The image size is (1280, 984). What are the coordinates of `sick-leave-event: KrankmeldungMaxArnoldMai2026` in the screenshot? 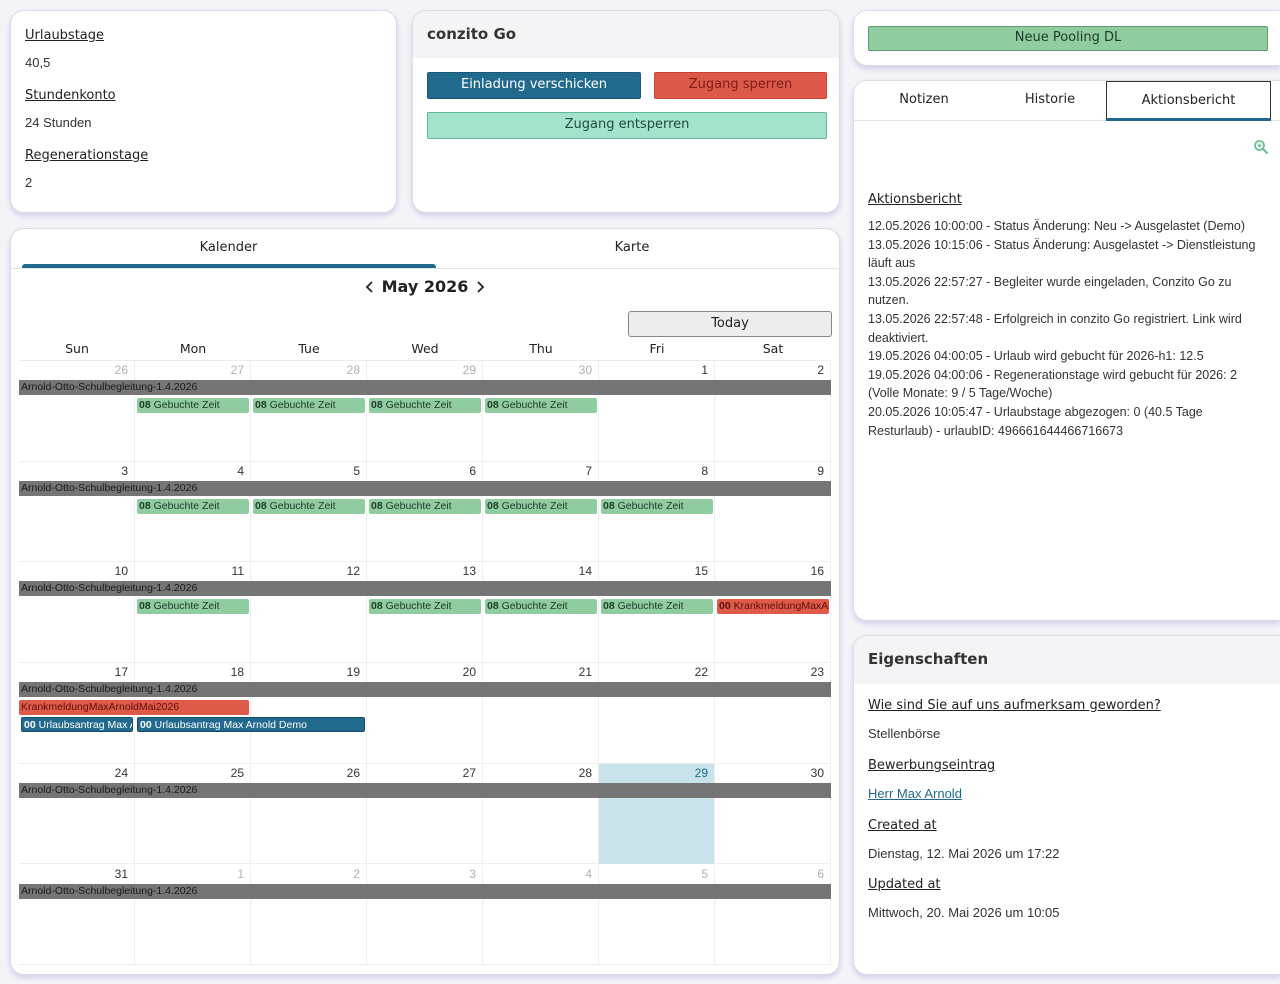 It's located at (134, 708).